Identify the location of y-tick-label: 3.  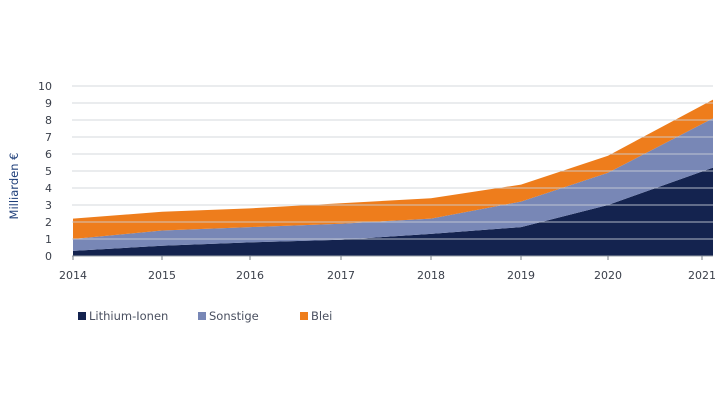
(48, 205).